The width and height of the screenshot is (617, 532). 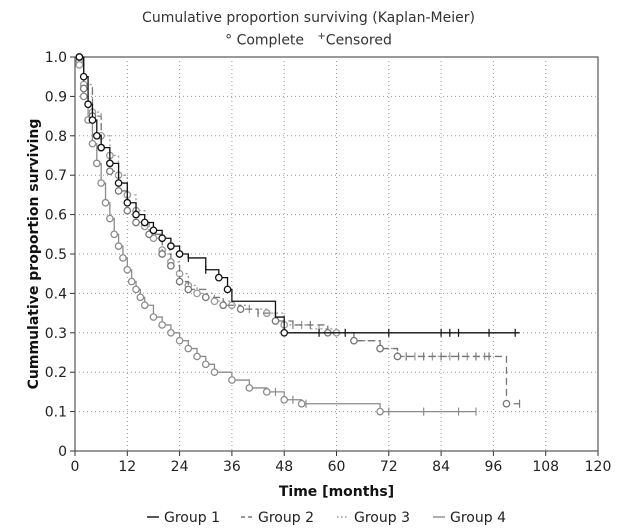 I want to click on x-tick-label: 12, so click(x=127, y=467).